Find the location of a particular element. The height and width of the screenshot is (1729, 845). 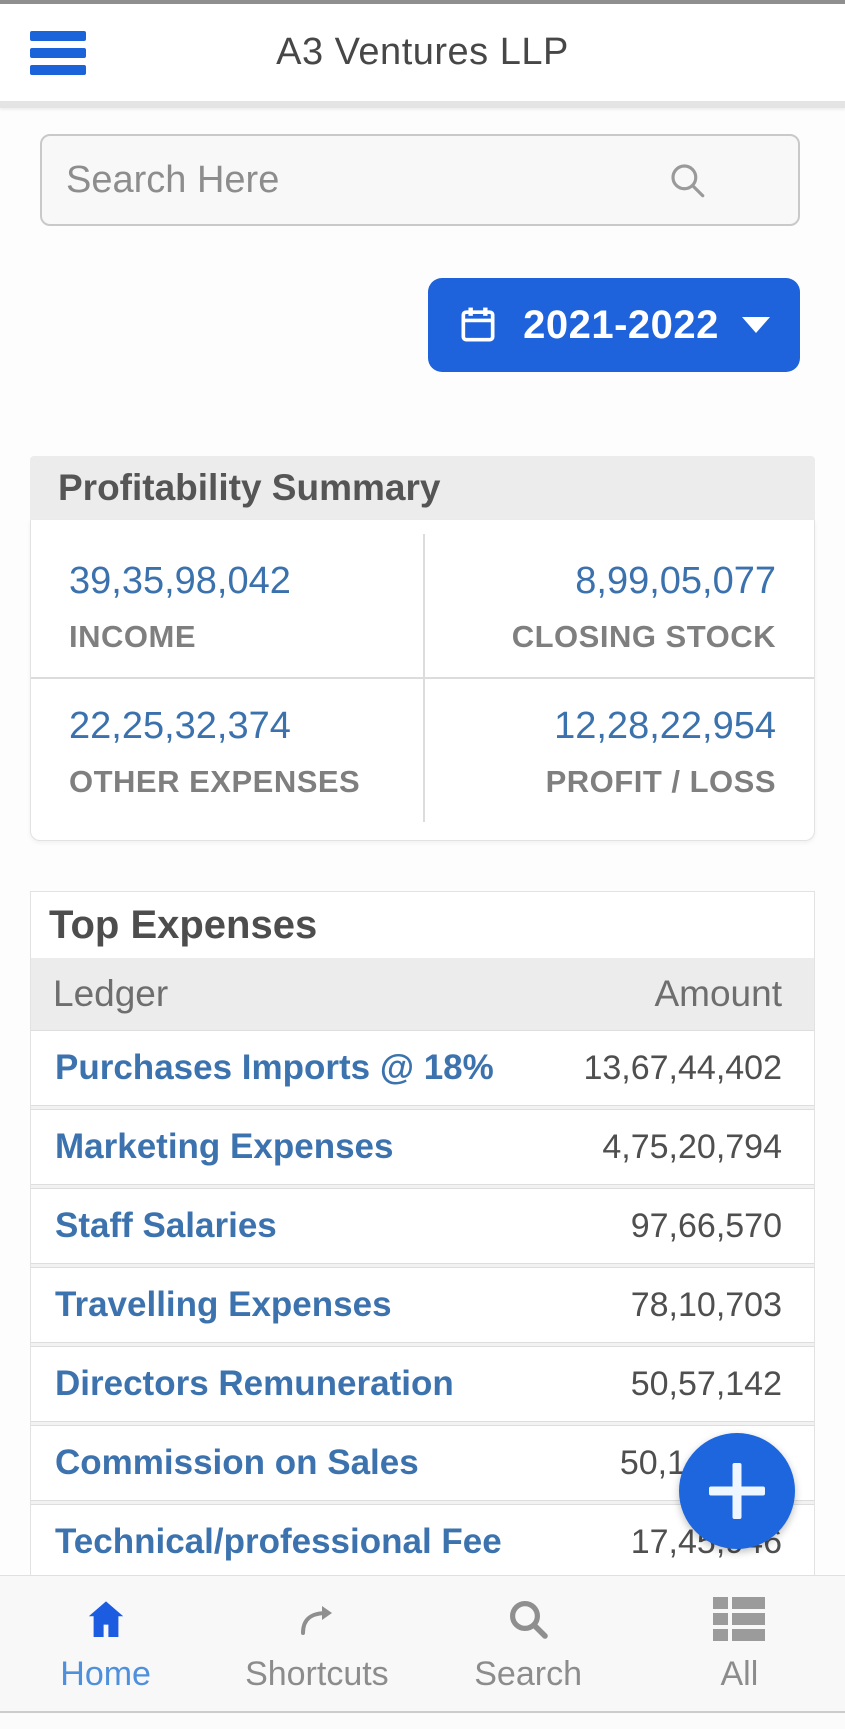

ledger-name: Technical/professional Fee is located at coordinates (278, 1541).